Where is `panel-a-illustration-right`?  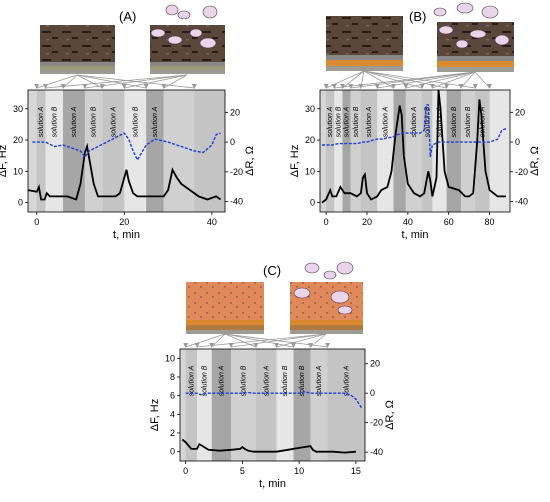
panel-a-illustration-right is located at coordinates (187, 39).